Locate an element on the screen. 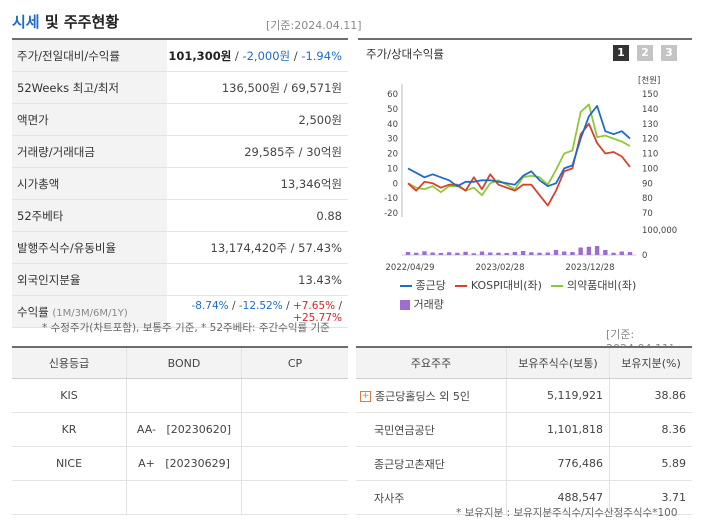 The image size is (702, 525). row-label: 액면가 is located at coordinates (89, 119).